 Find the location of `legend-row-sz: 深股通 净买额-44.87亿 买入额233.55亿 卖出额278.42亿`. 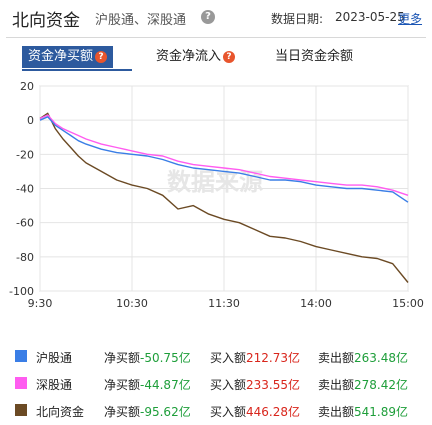

legend-row-sz: 深股通 净买额-44.87亿 买入额233.55亿 卖出额278.42亿 is located at coordinates (216, 384).